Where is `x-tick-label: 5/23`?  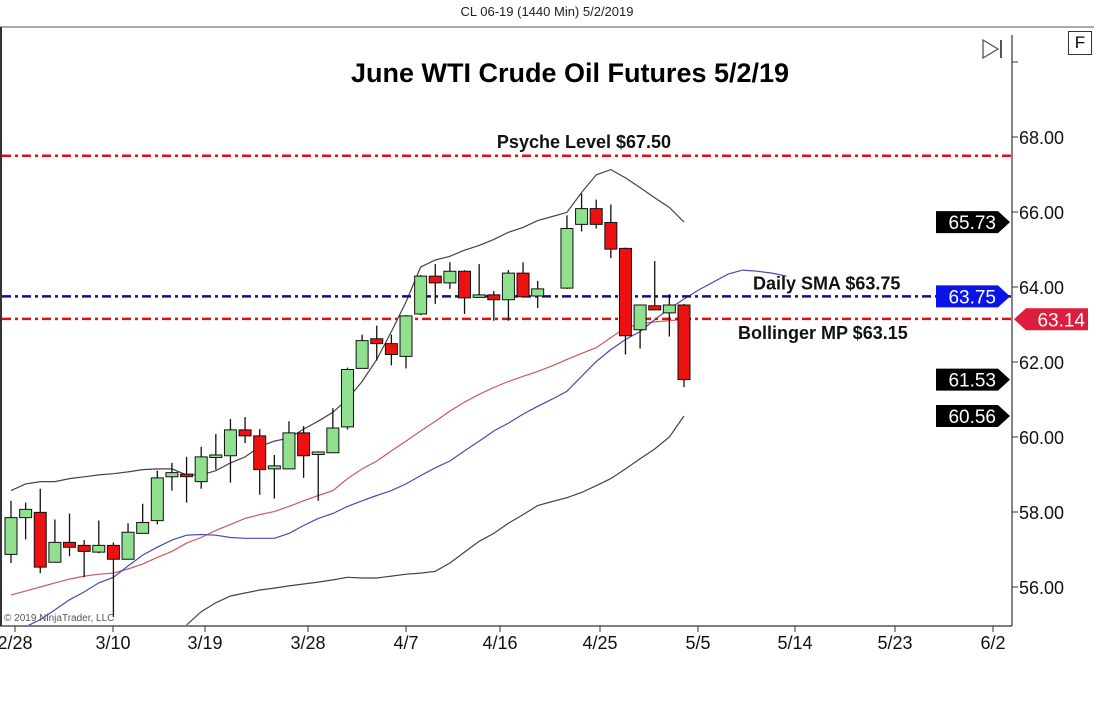 x-tick-label: 5/23 is located at coordinates (894, 643).